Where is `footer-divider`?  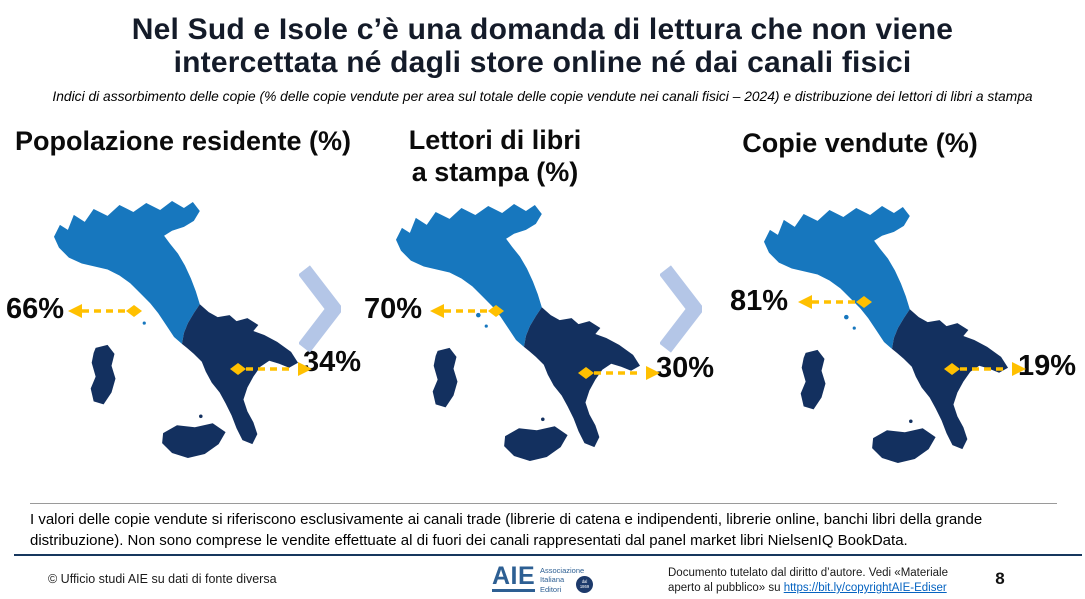
footer-divider is located at coordinates (548, 555).